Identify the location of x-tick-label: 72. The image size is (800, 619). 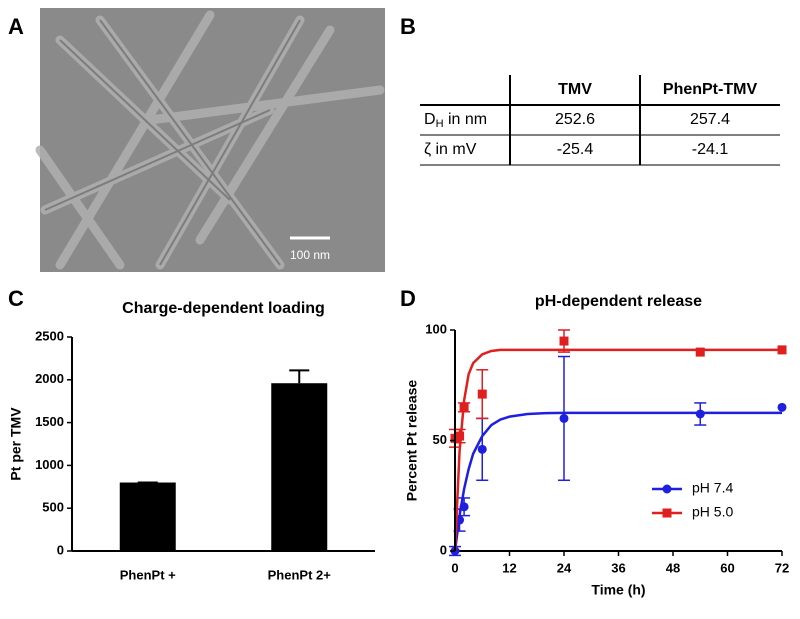
(782, 567).